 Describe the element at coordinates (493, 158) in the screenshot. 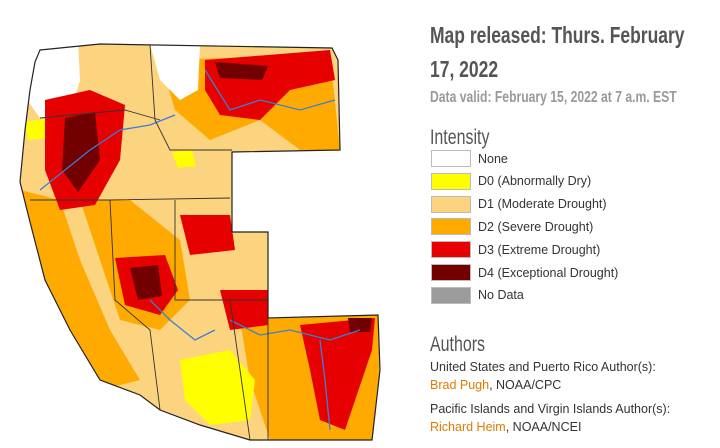

I see `legend-label: None` at that location.